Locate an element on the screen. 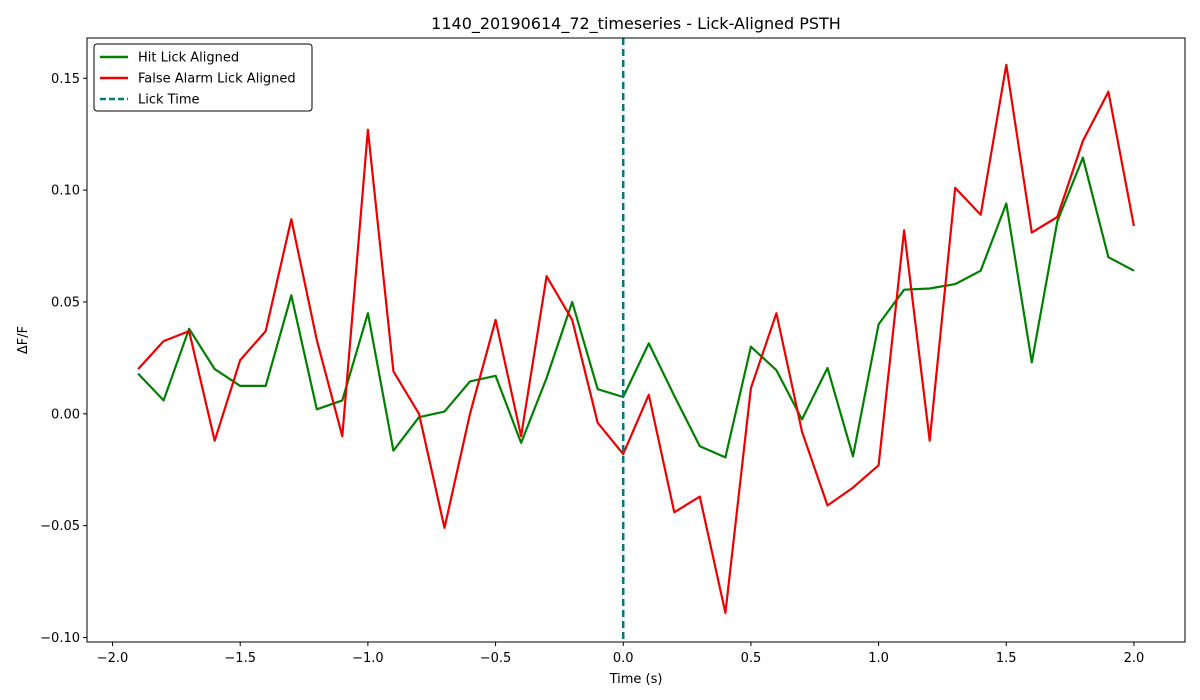 The width and height of the screenshot is (1200, 700). y-tick-label: 0.15 is located at coordinates (65, 79).